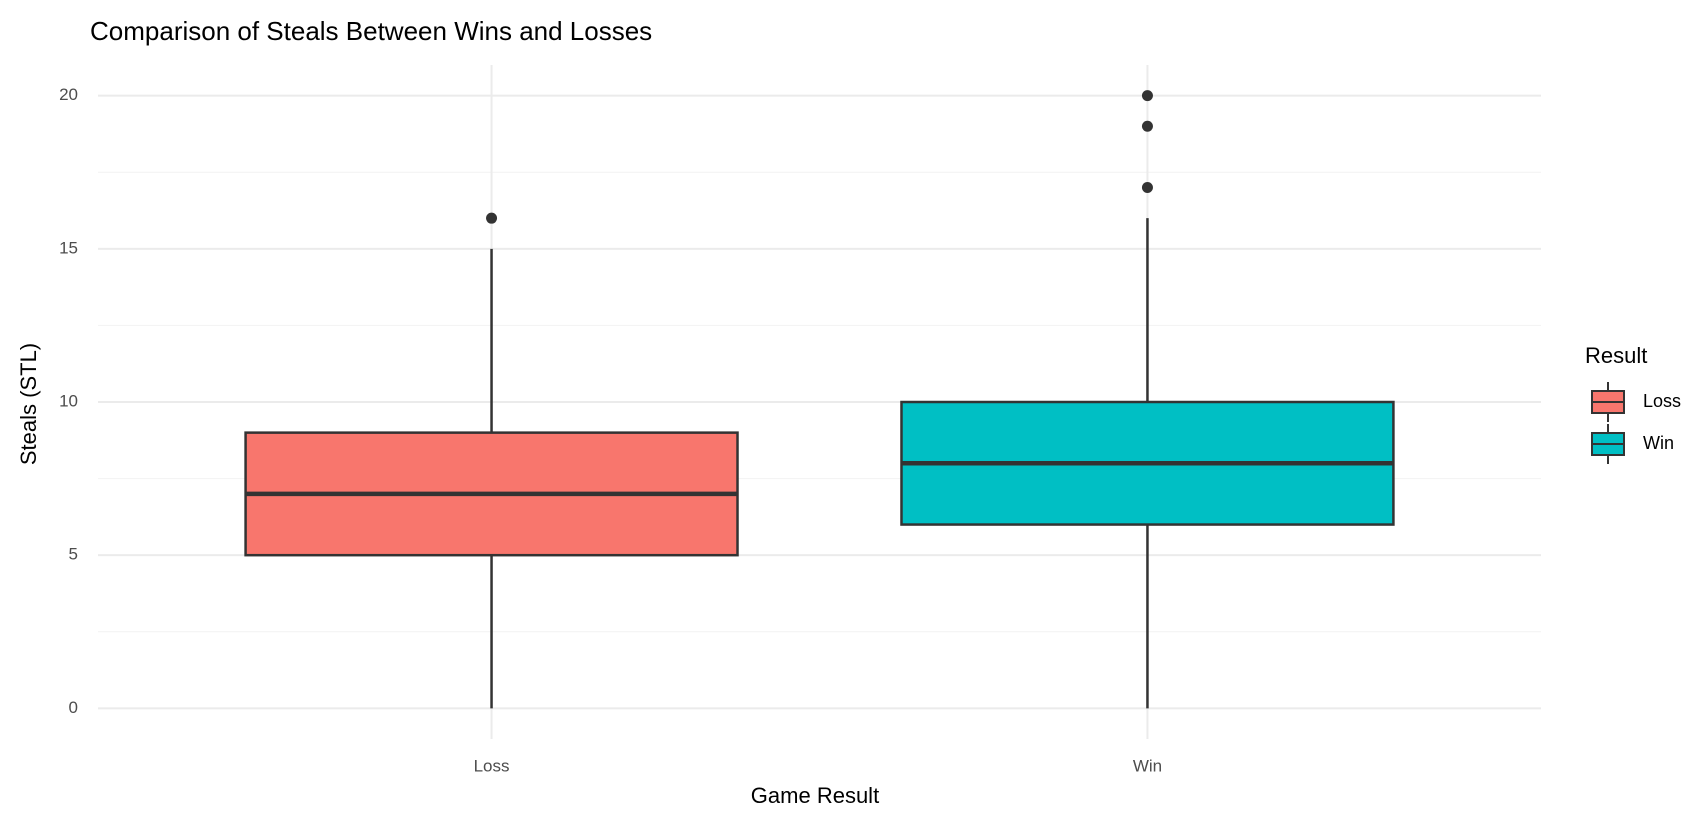 The image size is (1704, 822). What do you see at coordinates (73, 554) in the screenshot?
I see `y-tick-label: 5` at bounding box center [73, 554].